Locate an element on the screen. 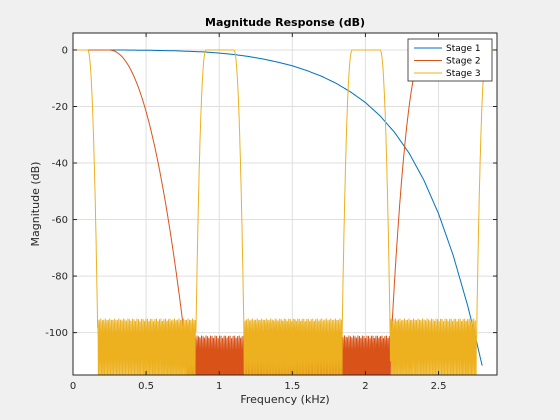 The width and height of the screenshot is (560, 420). y-tick-label: 0 is located at coordinates (65, 50).